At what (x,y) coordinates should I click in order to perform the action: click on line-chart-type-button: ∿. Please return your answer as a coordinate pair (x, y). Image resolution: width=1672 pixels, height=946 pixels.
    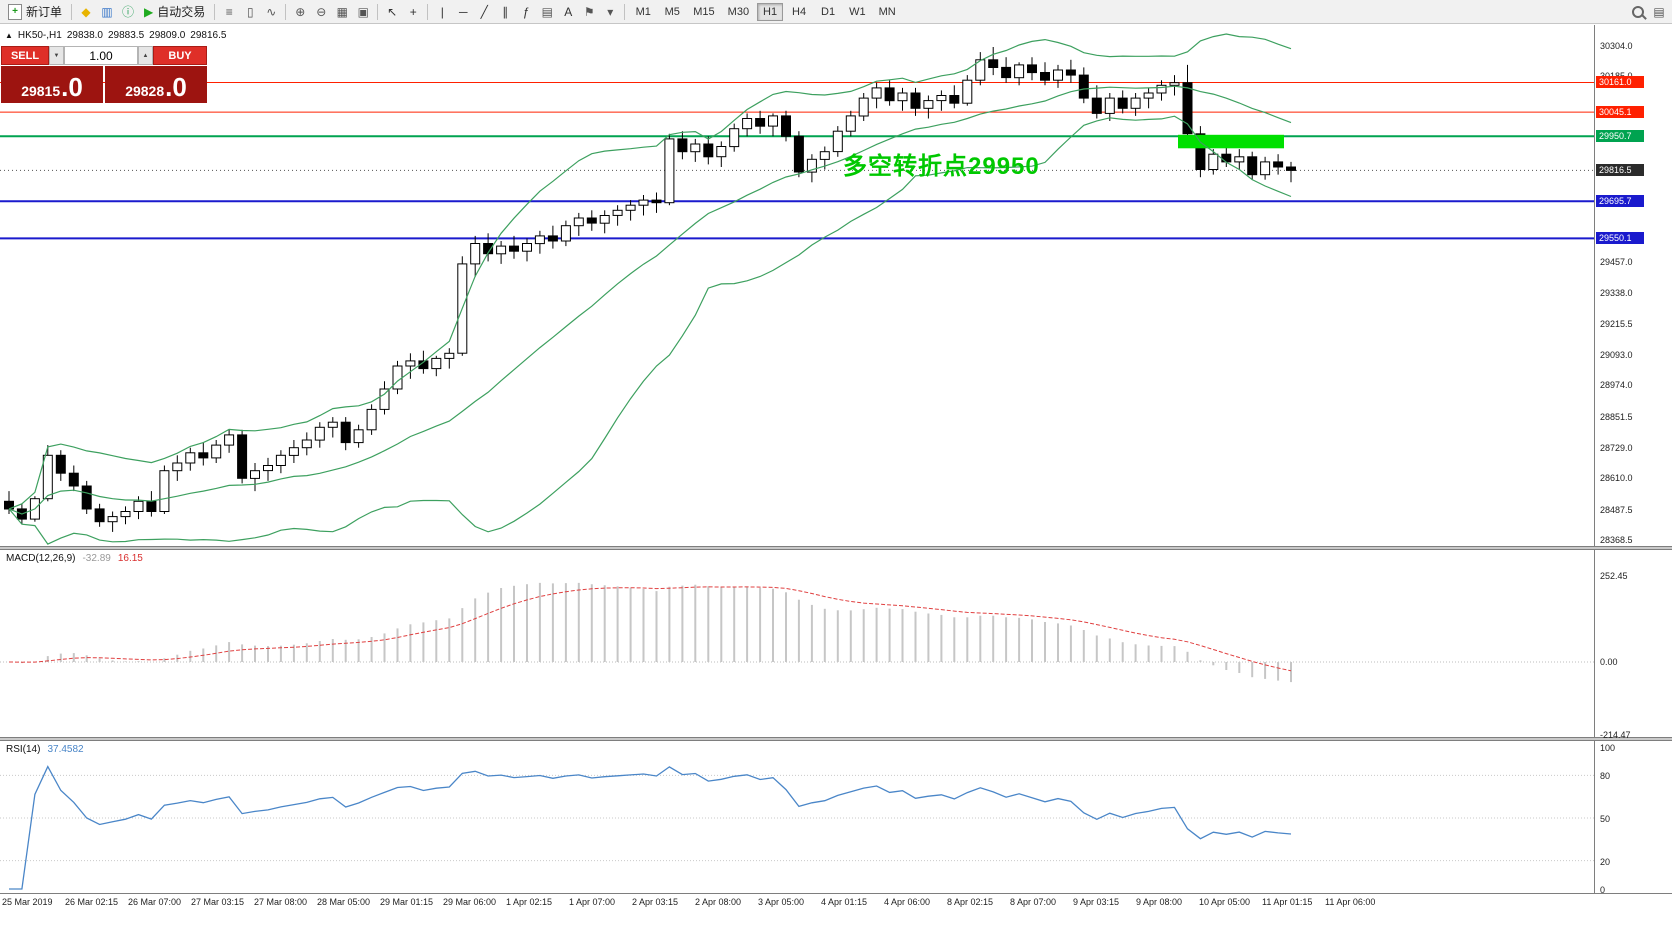
    Looking at the image, I should click on (271, 12).